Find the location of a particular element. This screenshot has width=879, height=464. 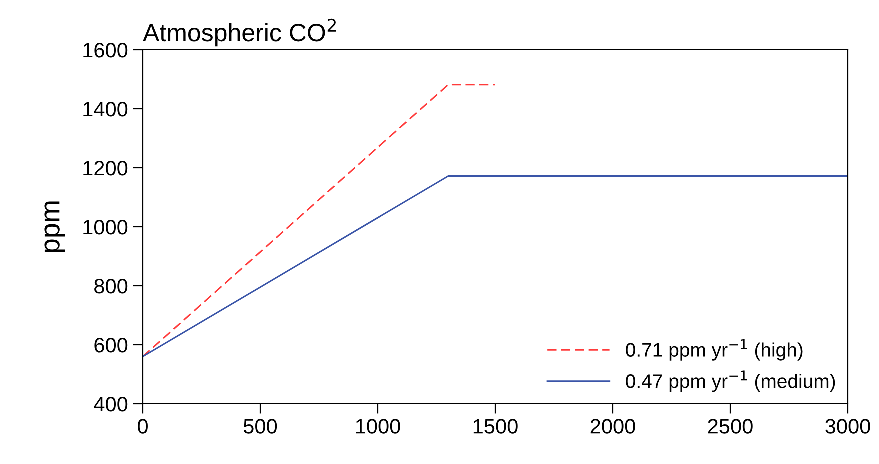

y-tick-label: 1200 is located at coordinates (106, 168).